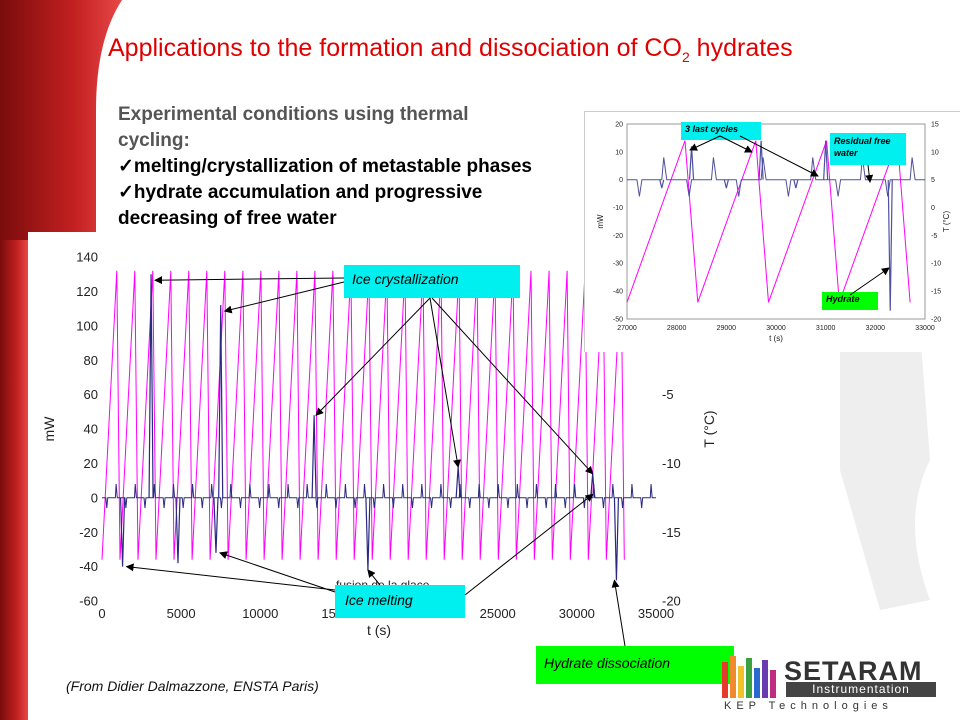 Image resolution: width=960 pixels, height=720 pixels. I want to click on y-tick-label: 80, so click(91, 360).